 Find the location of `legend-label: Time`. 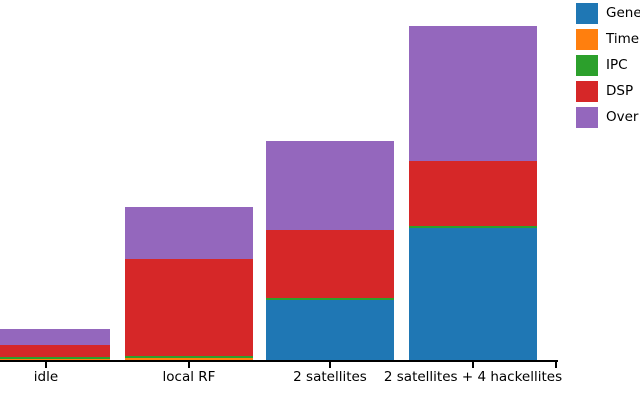

legend-label: Time is located at coordinates (623, 39).